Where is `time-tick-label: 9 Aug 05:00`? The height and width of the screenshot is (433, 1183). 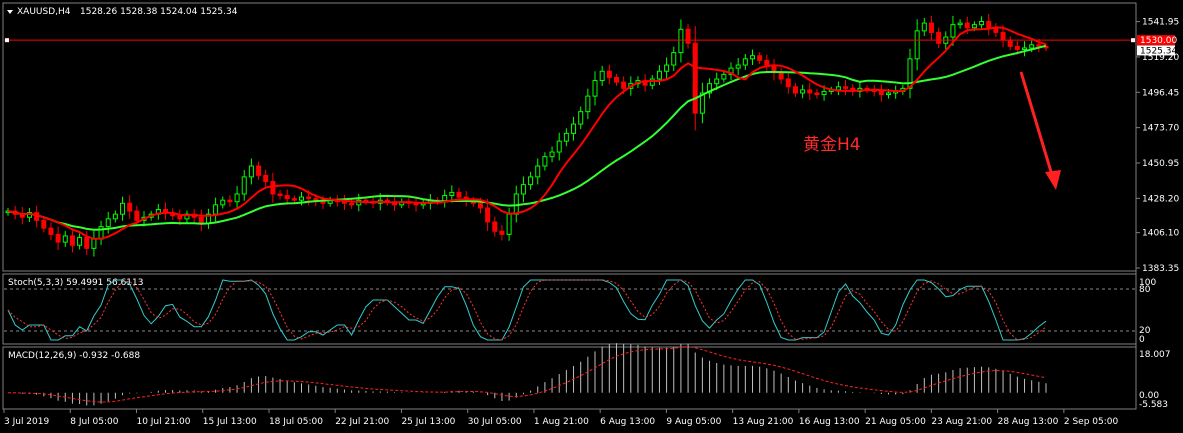 time-tick-label: 9 Aug 05:00 is located at coordinates (693, 422).